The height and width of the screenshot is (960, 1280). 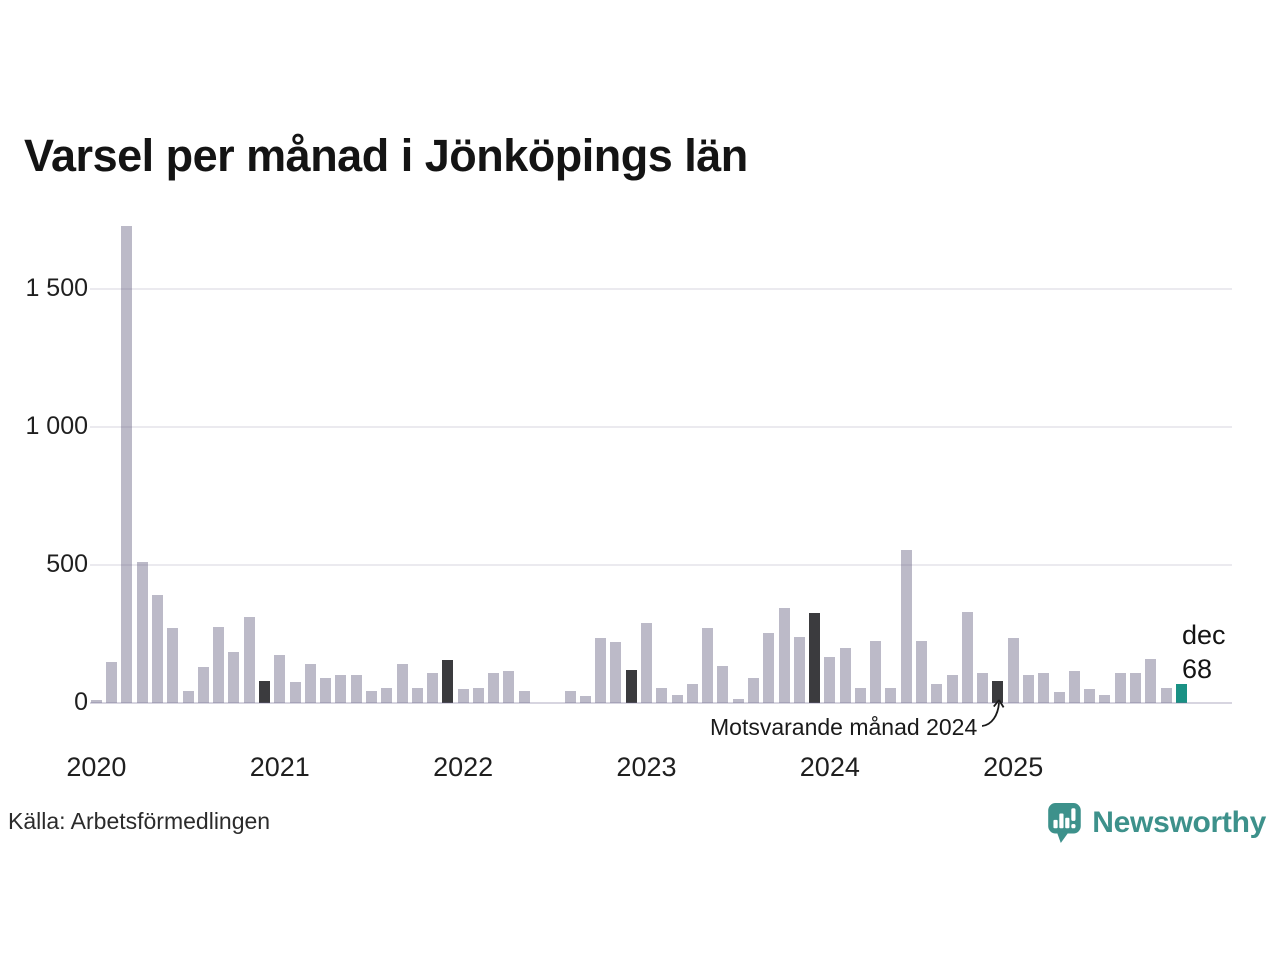 What do you see at coordinates (983, 687) in the screenshot?
I see `bar-2024-nov` at bounding box center [983, 687].